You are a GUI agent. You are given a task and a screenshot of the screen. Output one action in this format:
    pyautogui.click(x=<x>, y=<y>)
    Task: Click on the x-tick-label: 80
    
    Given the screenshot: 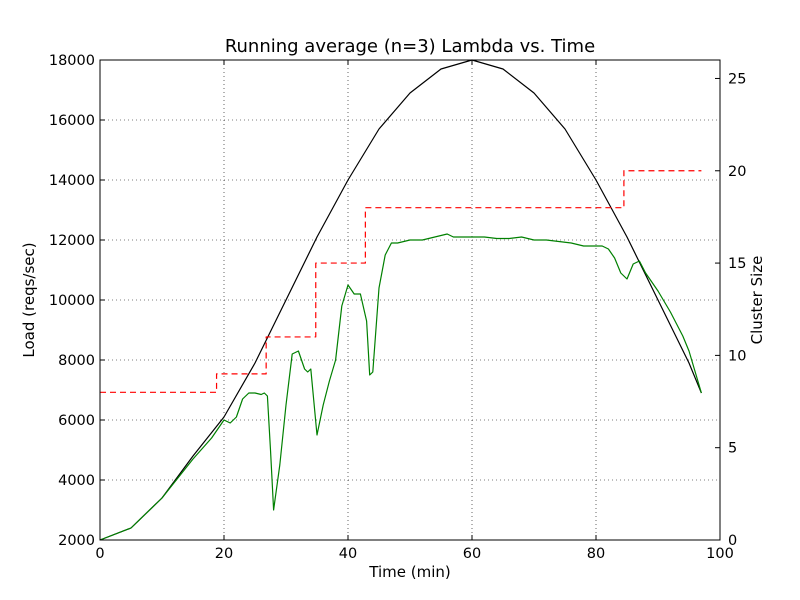 What is the action you would take?
    pyautogui.click(x=596, y=554)
    